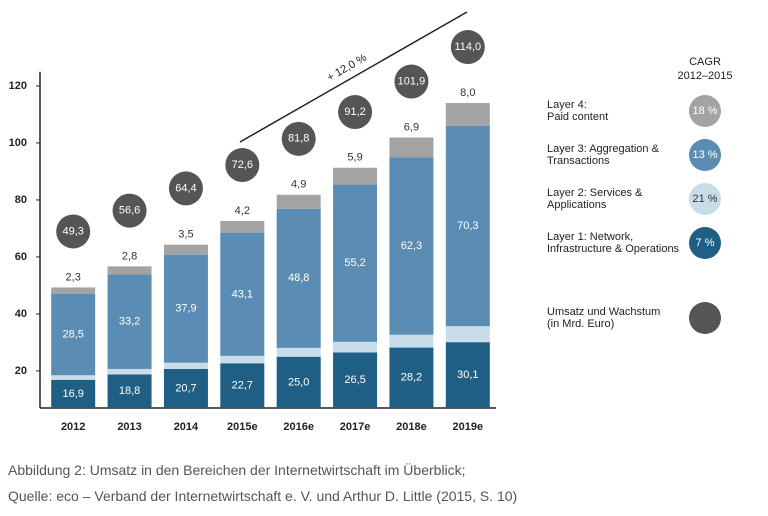  Describe the element at coordinates (298, 185) in the screenshot. I see `value-label: 4,9` at that location.